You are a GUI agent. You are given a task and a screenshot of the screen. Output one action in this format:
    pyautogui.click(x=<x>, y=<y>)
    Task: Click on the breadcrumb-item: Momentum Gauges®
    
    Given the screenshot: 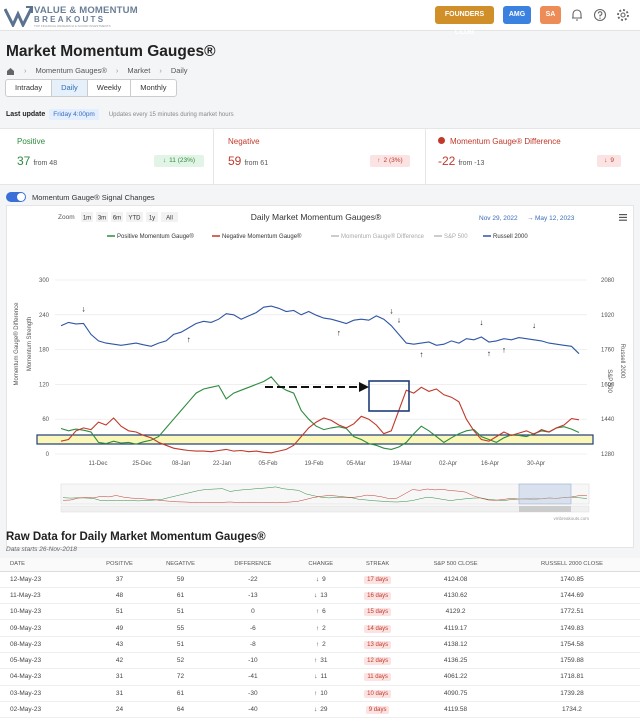 What is the action you would take?
    pyautogui.click(x=71, y=70)
    